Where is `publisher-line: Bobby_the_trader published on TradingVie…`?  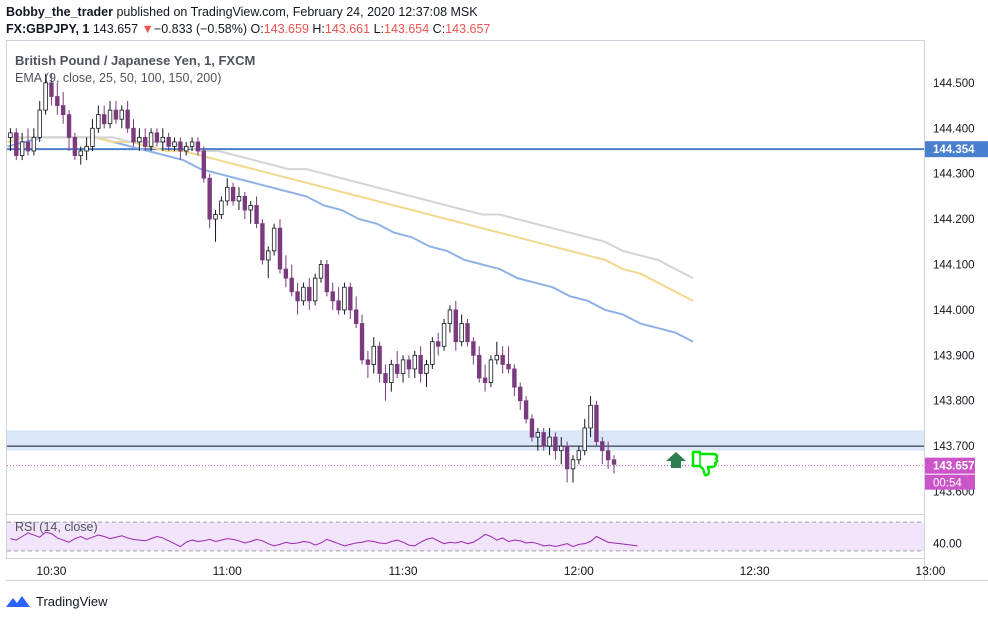 publisher-line: Bobby_the_trader published on TradingVie… is located at coordinates (242, 12).